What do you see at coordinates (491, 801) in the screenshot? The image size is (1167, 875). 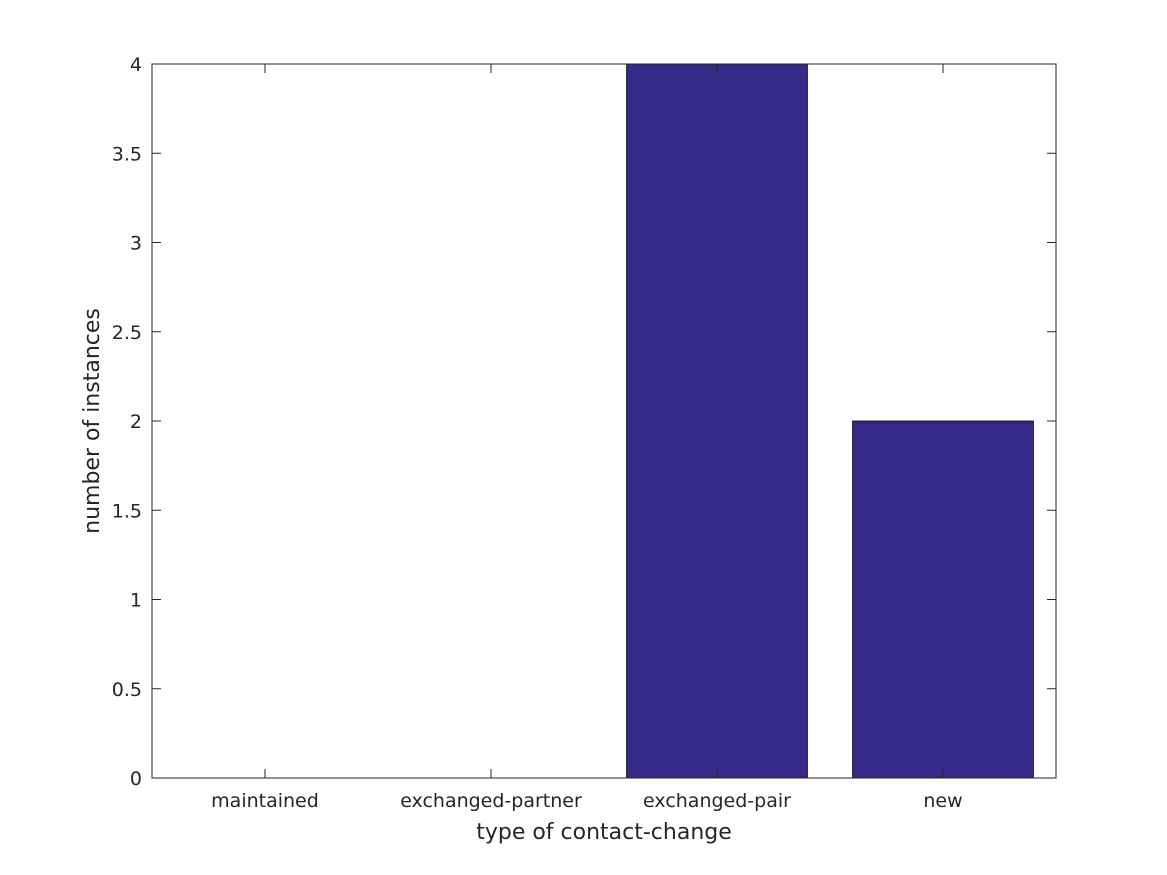 I see `x-tick-label: exchanged-partner` at bounding box center [491, 801].